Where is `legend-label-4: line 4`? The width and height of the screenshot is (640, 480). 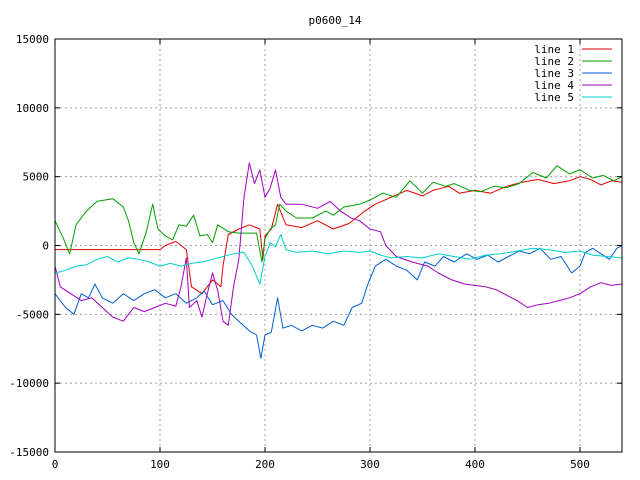 legend-label-4: line 4 is located at coordinates (554, 85).